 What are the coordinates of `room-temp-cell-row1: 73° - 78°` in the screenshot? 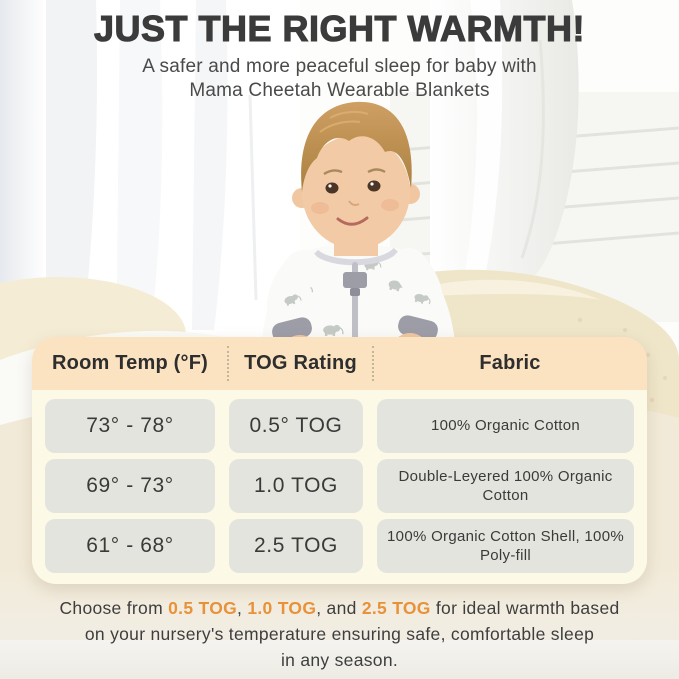 It's located at (130, 426).